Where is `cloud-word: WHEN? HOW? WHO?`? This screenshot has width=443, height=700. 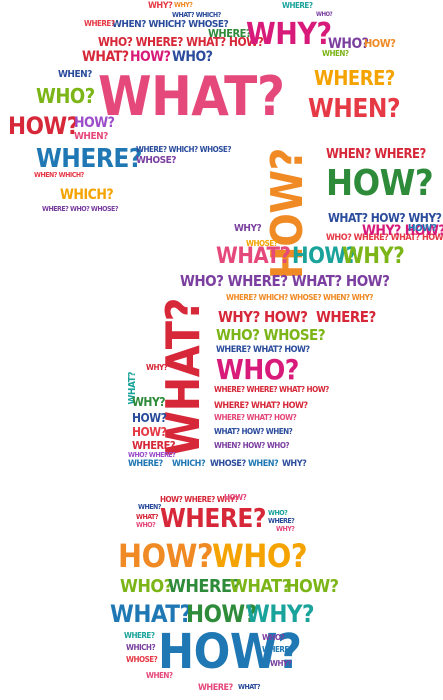 cloud-word: WHEN? HOW? WHO? is located at coordinates (252, 445).